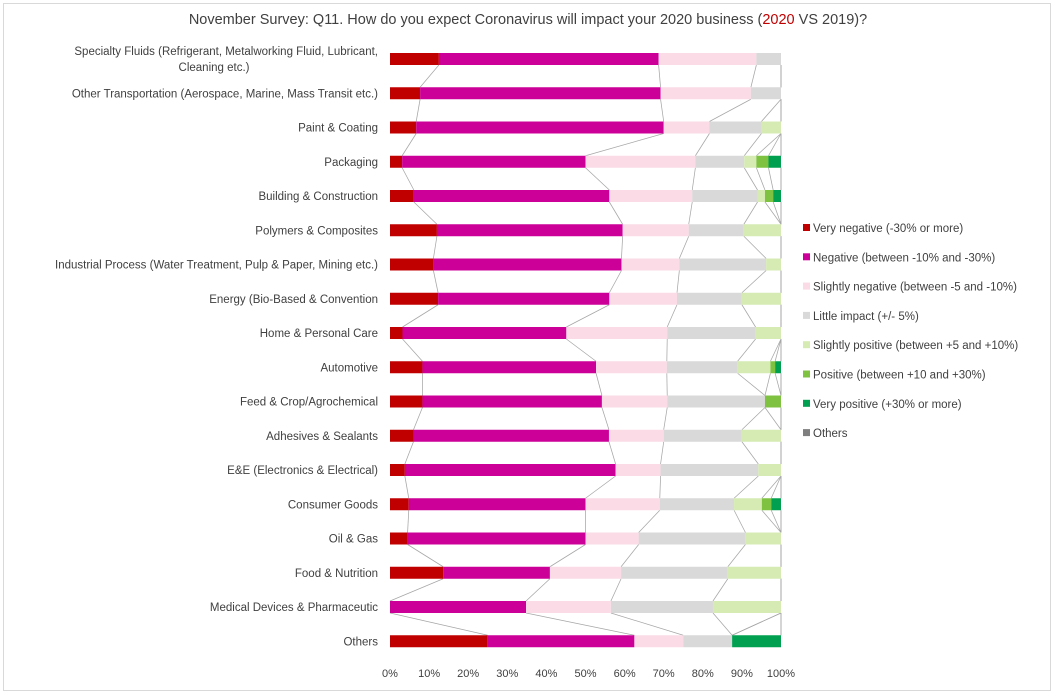 The image size is (1056, 696). Describe the element at coordinates (568, 607) in the screenshot. I see `bar-segment-slightly-negative-be-medical-devices-phar` at that location.